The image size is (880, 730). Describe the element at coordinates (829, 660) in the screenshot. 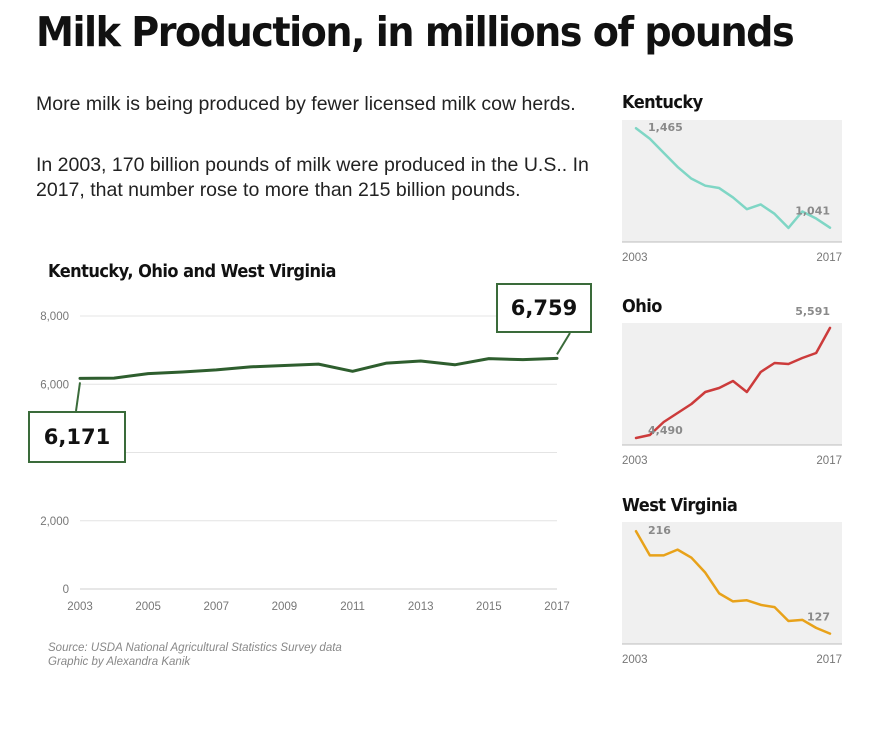

I see `west-virginia-x-tick-end: 2017` at that location.